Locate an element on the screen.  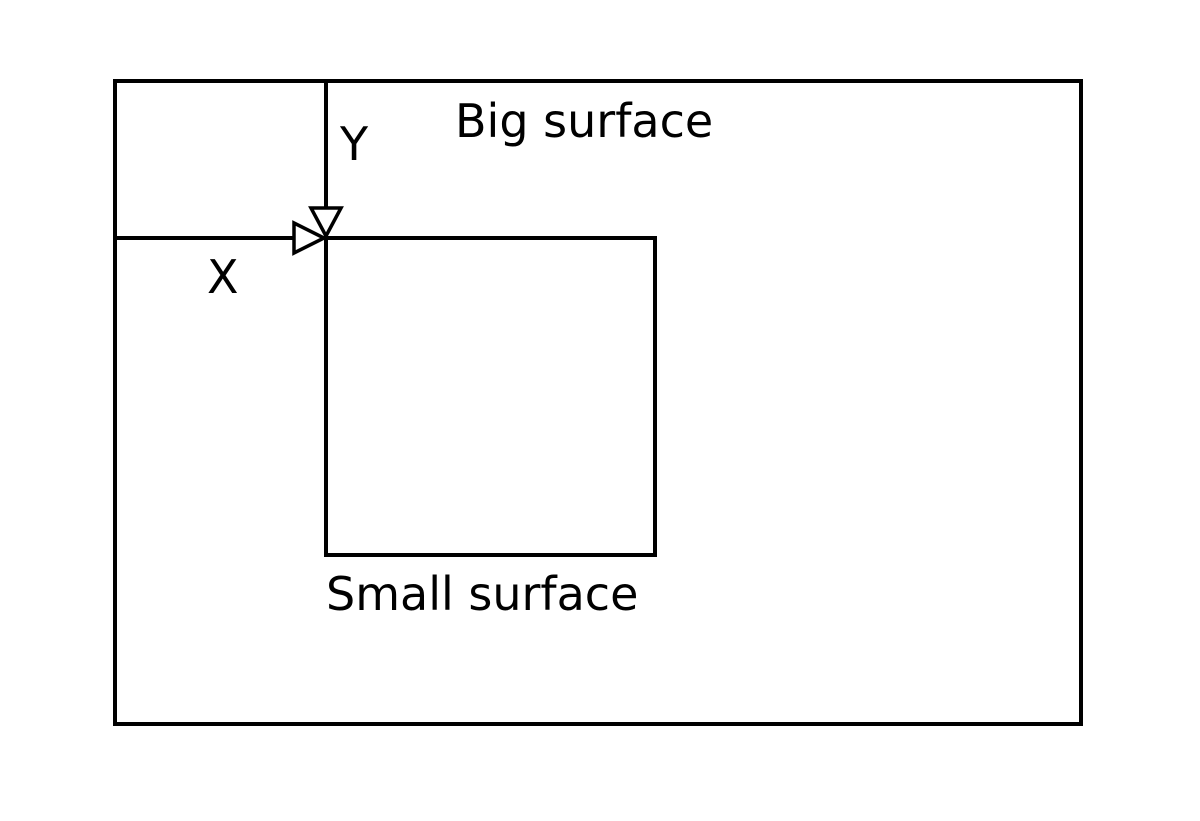
x-axis-label: X is located at coordinates (223, 277).